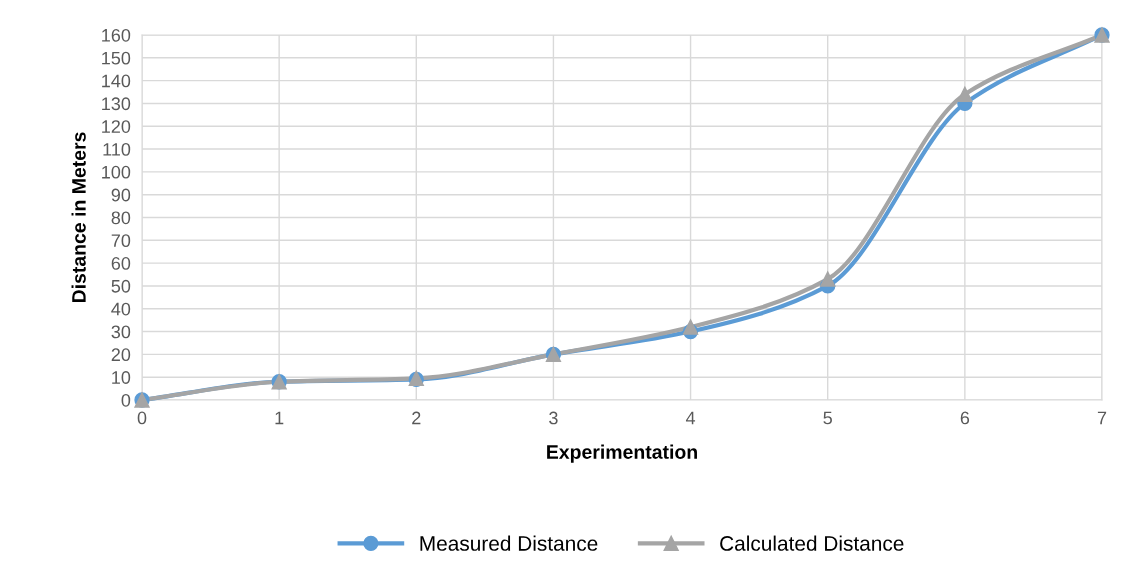 This screenshot has width=1132, height=579. I want to click on y-tick-label: 50, so click(121, 286).